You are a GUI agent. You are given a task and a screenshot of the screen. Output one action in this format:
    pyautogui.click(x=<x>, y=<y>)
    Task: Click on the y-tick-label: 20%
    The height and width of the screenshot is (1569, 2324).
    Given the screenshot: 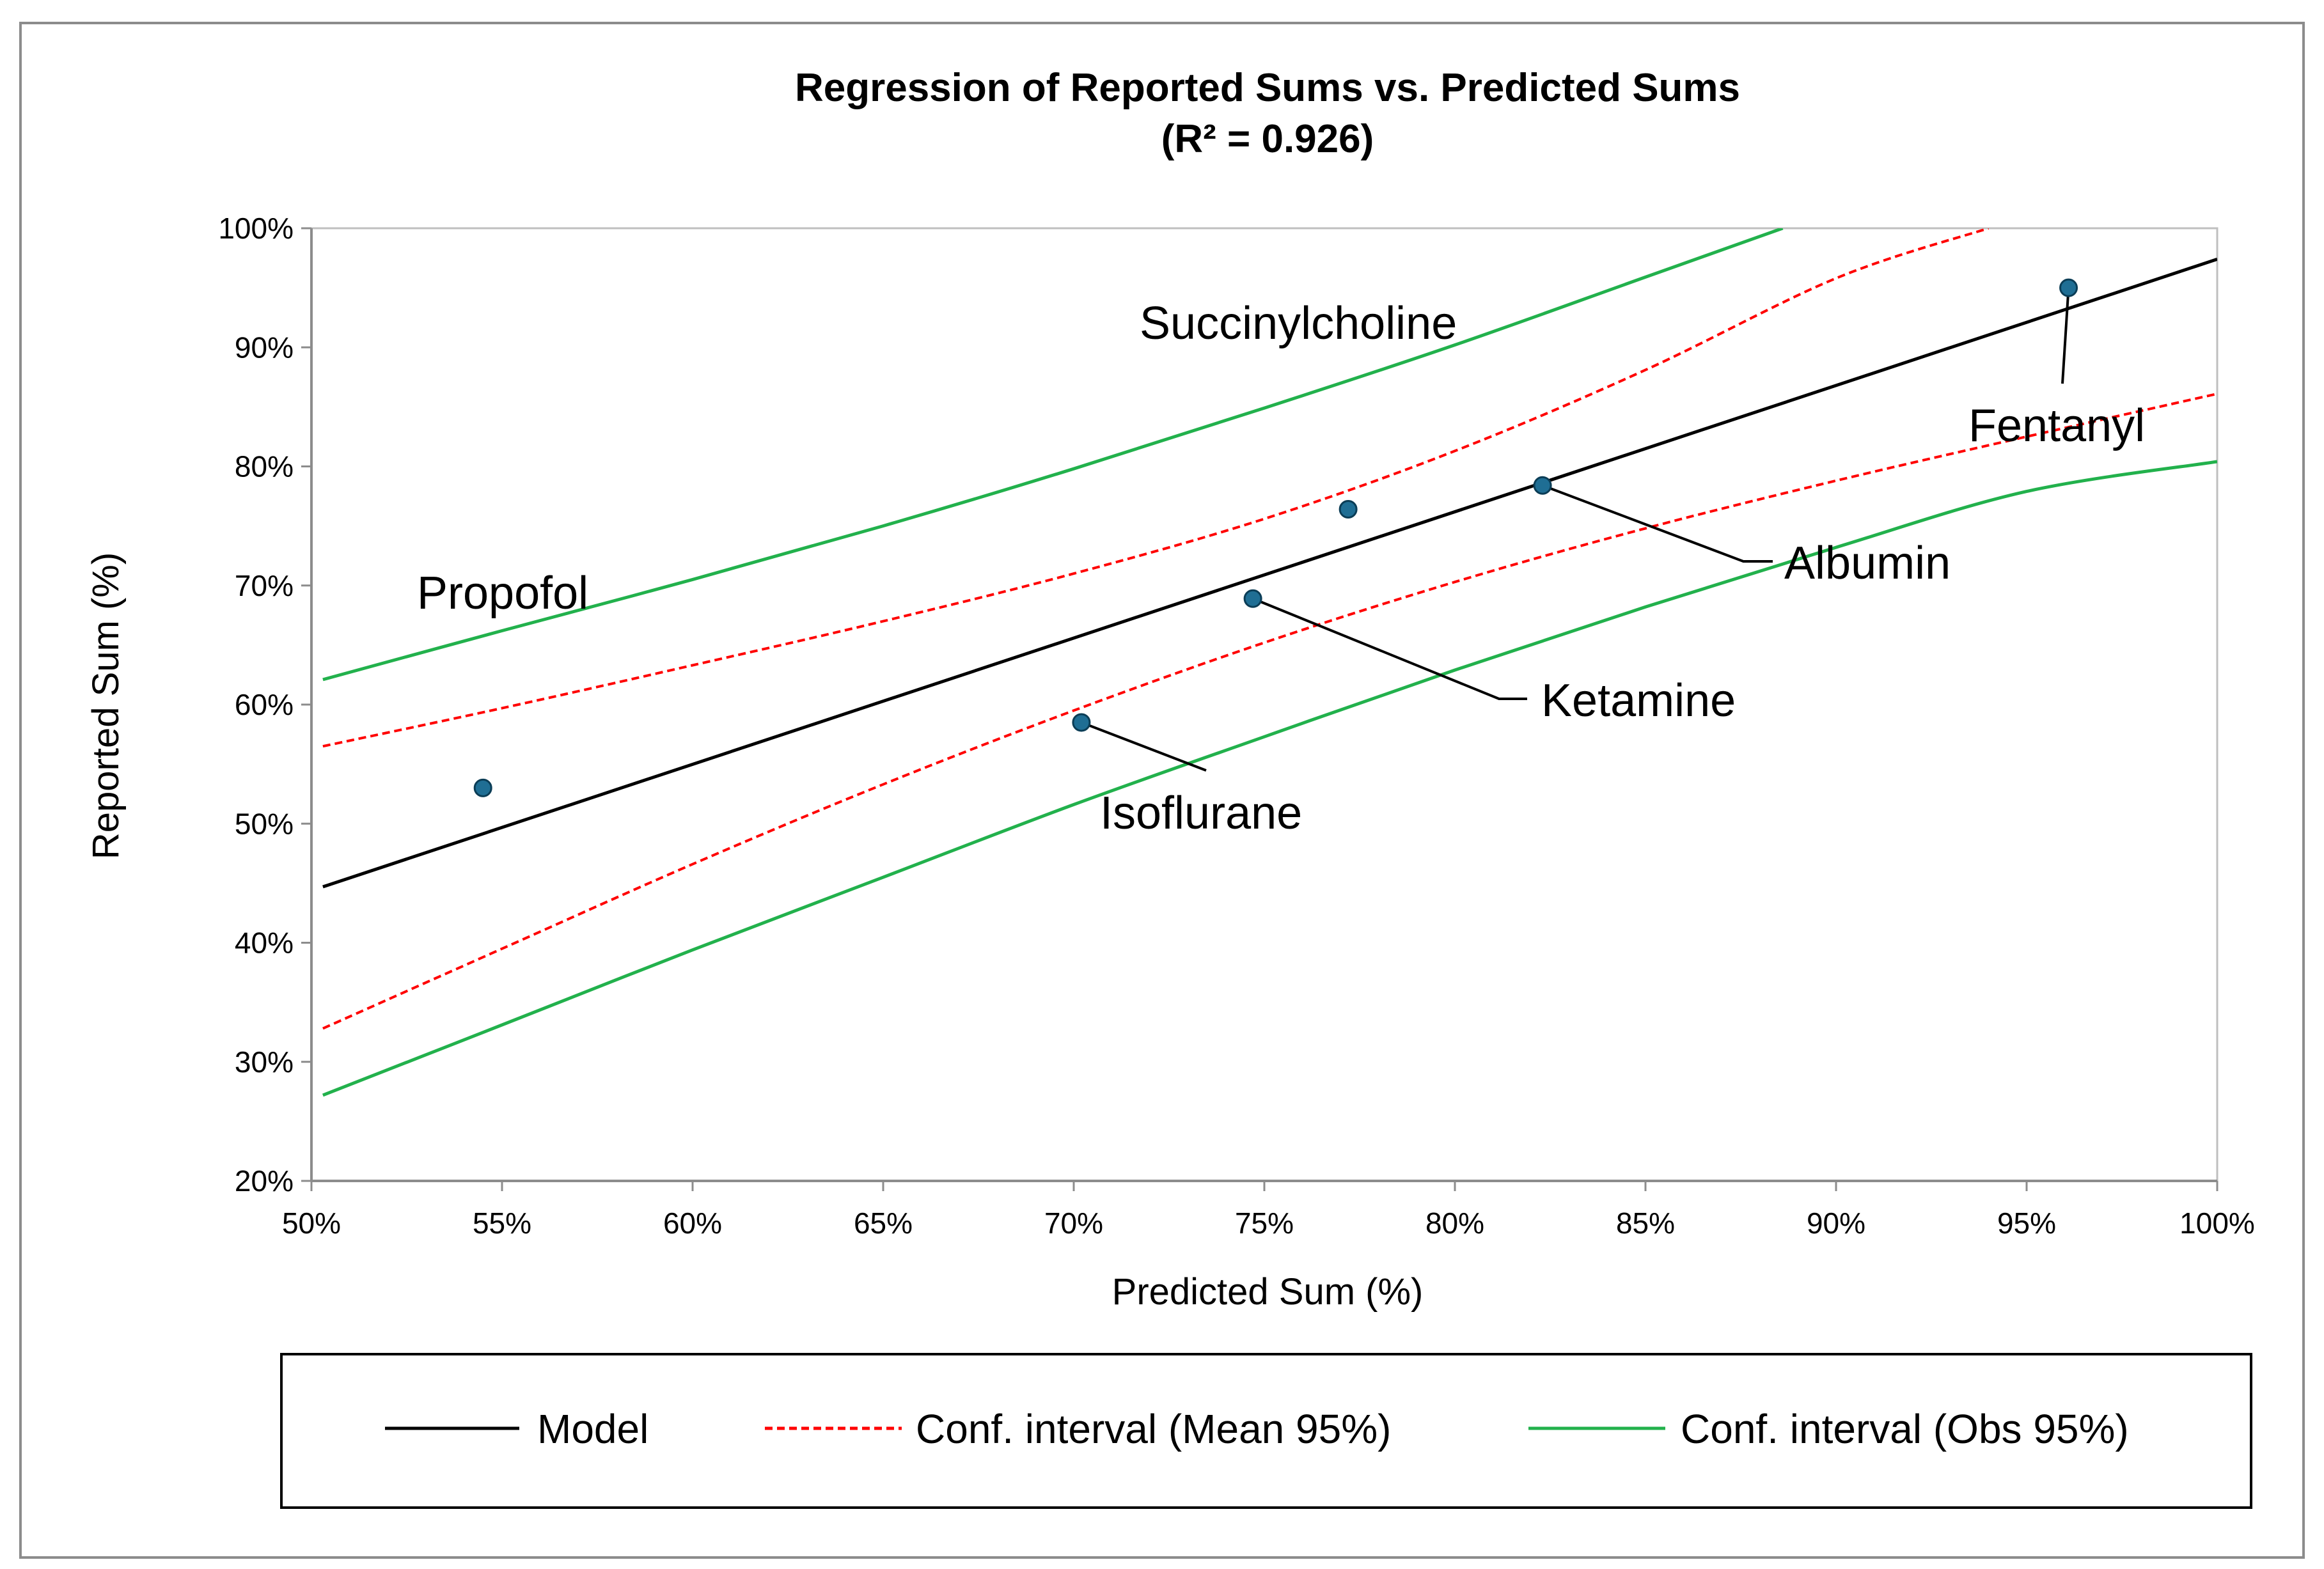 What is the action you would take?
    pyautogui.click(x=265, y=1181)
    